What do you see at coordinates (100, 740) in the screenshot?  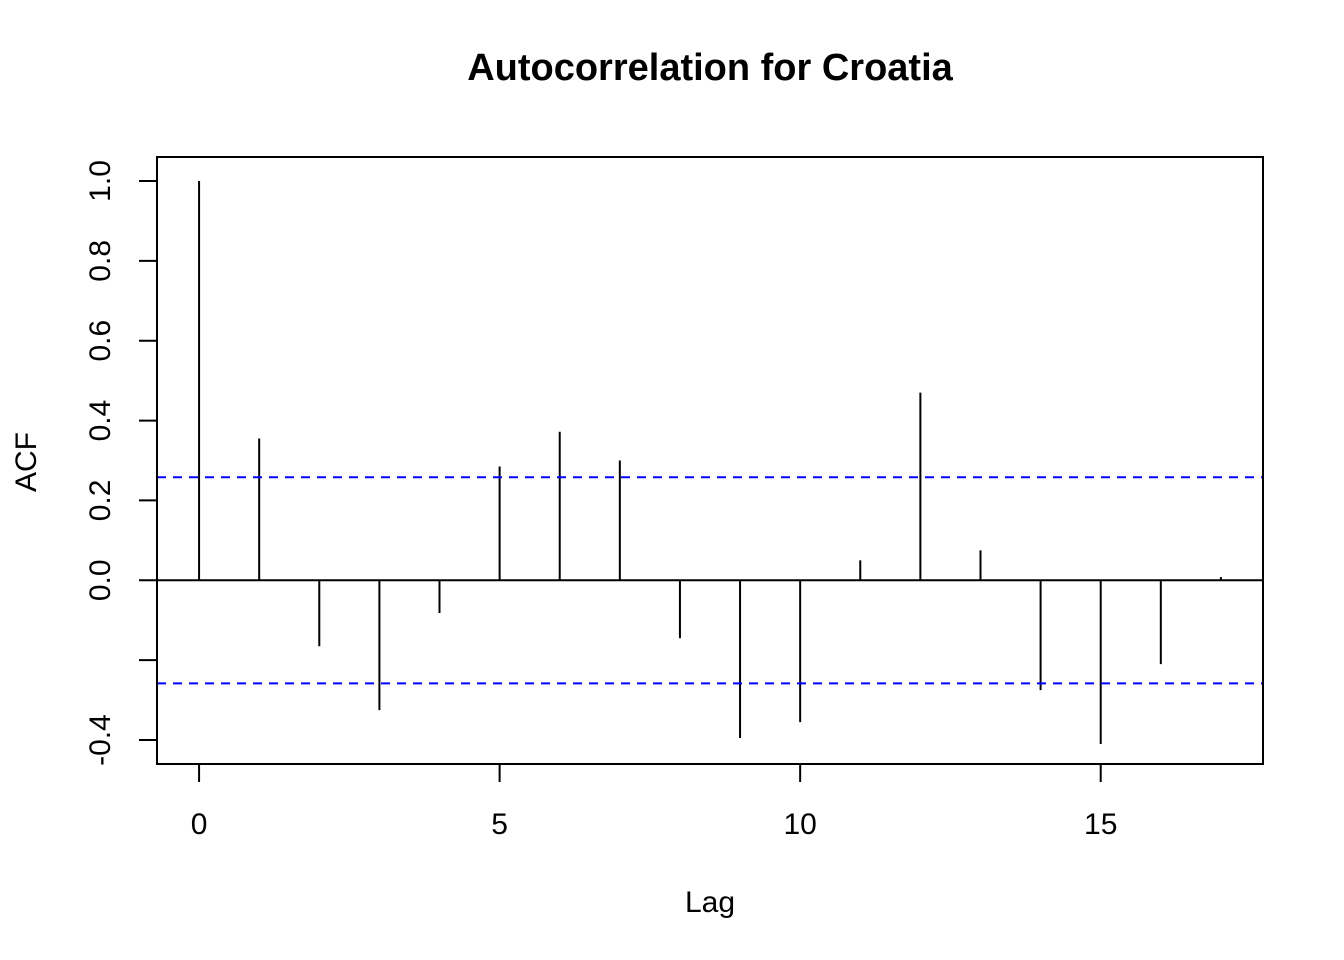 I see `y-tick-label: -0.4` at bounding box center [100, 740].